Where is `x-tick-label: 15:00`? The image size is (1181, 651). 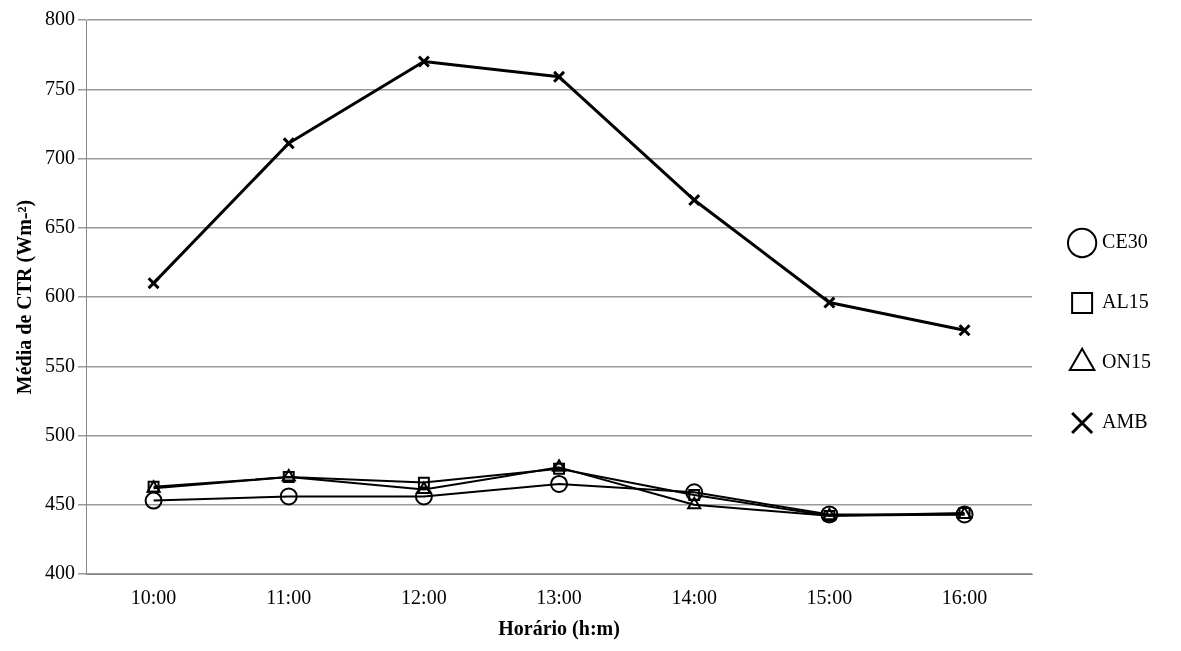
x-tick-label: 15:00 is located at coordinates (829, 597).